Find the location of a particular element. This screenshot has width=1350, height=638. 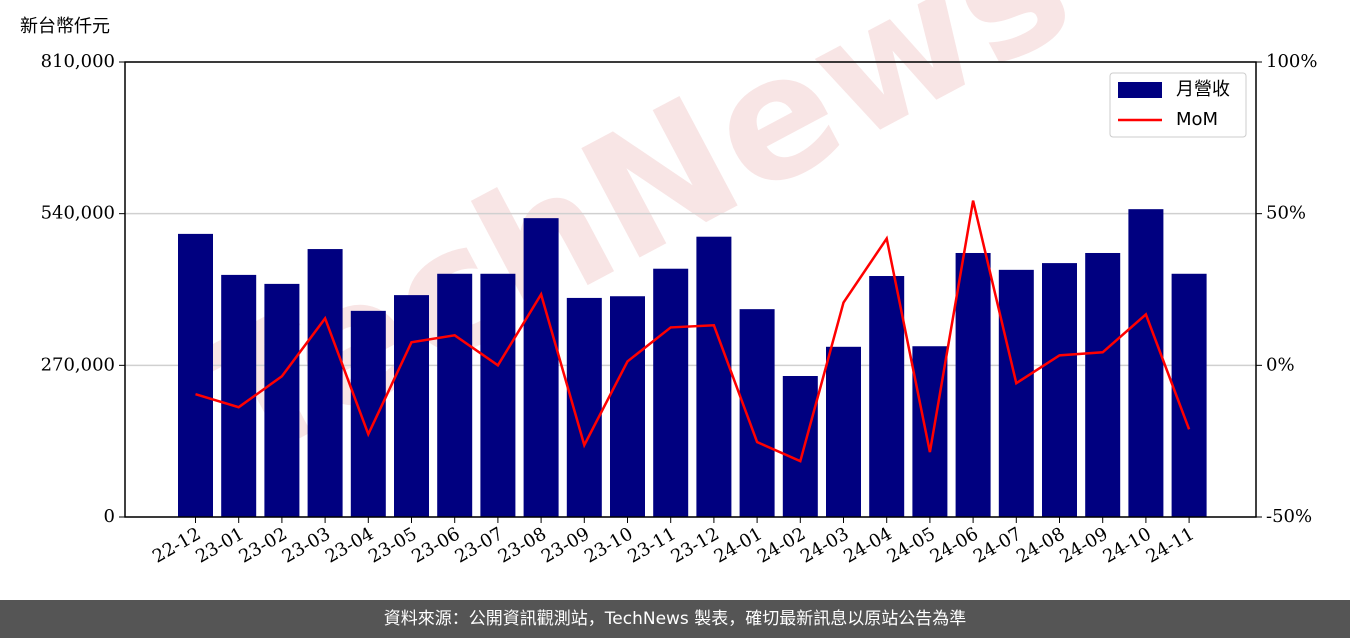

x-tick-label: 23-06 is located at coordinates (435, 545).